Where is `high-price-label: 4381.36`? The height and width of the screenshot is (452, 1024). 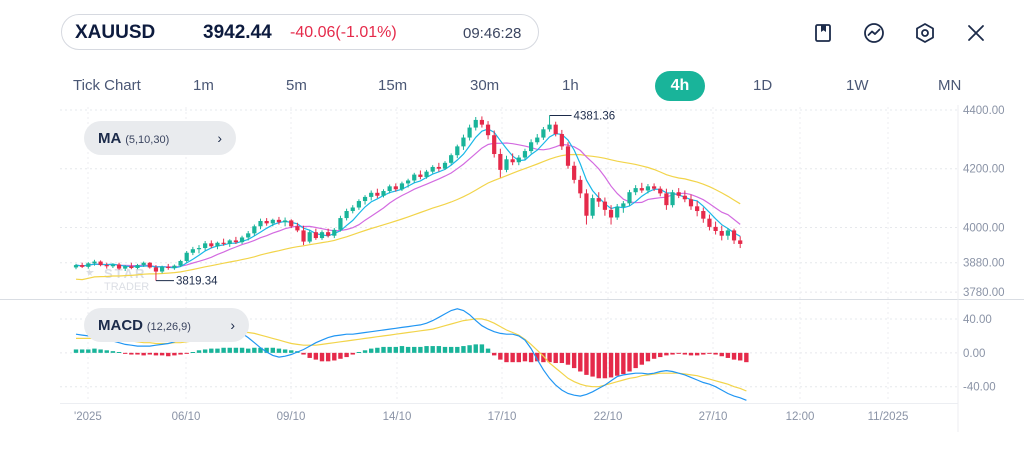 high-price-label: 4381.36 is located at coordinates (595, 117).